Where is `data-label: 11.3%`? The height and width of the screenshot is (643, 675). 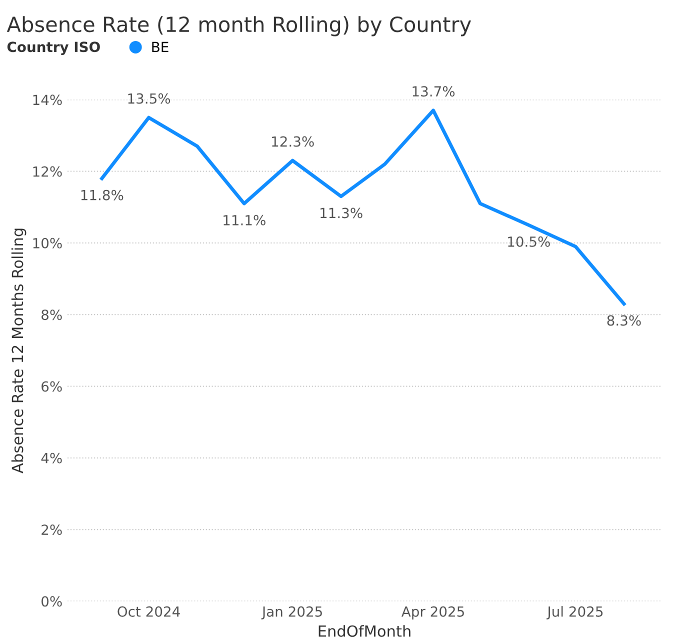
data-label: 11.3% is located at coordinates (341, 213).